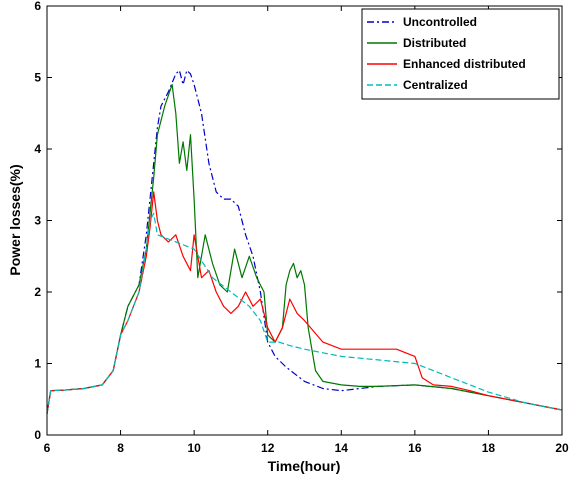  I want to click on x-tick-label: 6, so click(47, 448).